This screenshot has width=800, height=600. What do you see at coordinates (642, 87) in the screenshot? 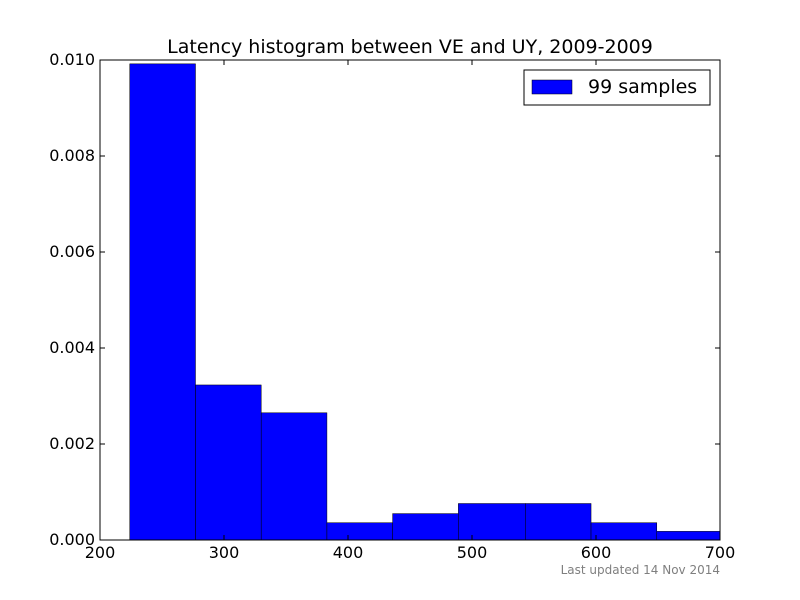
I see `legend-label: 99 samples` at bounding box center [642, 87].